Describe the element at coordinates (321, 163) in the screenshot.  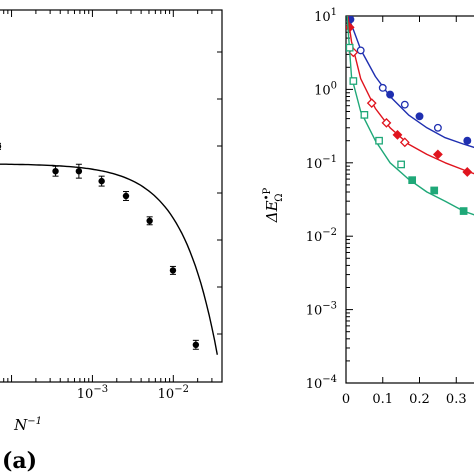
I see `right-y-tick-label: 10⁻¹` at that location.